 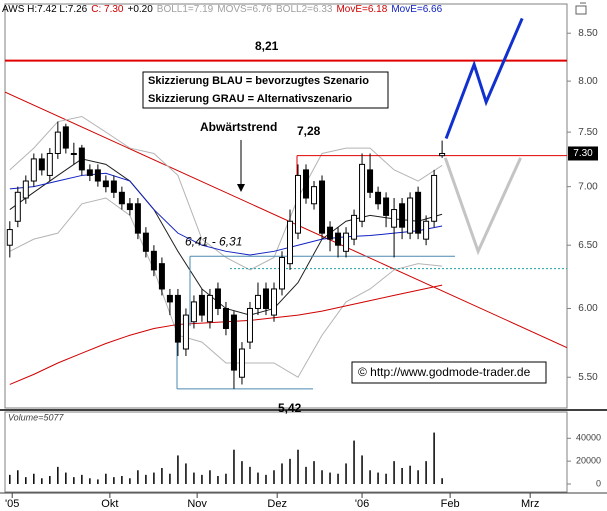 What do you see at coordinates (588, 245) in the screenshot?
I see `y-tick-label: 6.50` at bounding box center [588, 245].